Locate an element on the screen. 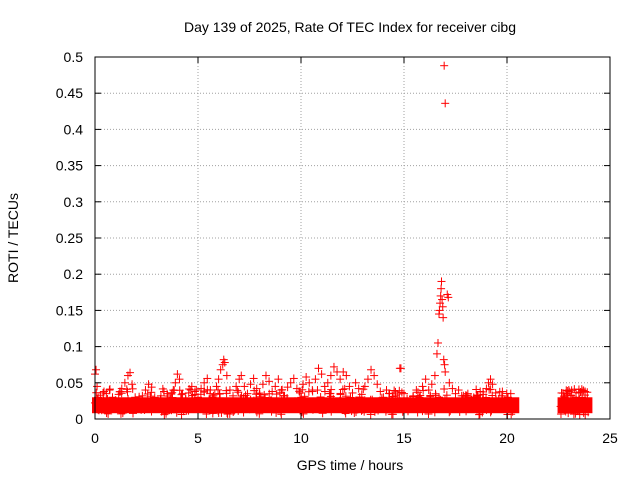  x-tick-label: 0 is located at coordinates (95, 438).